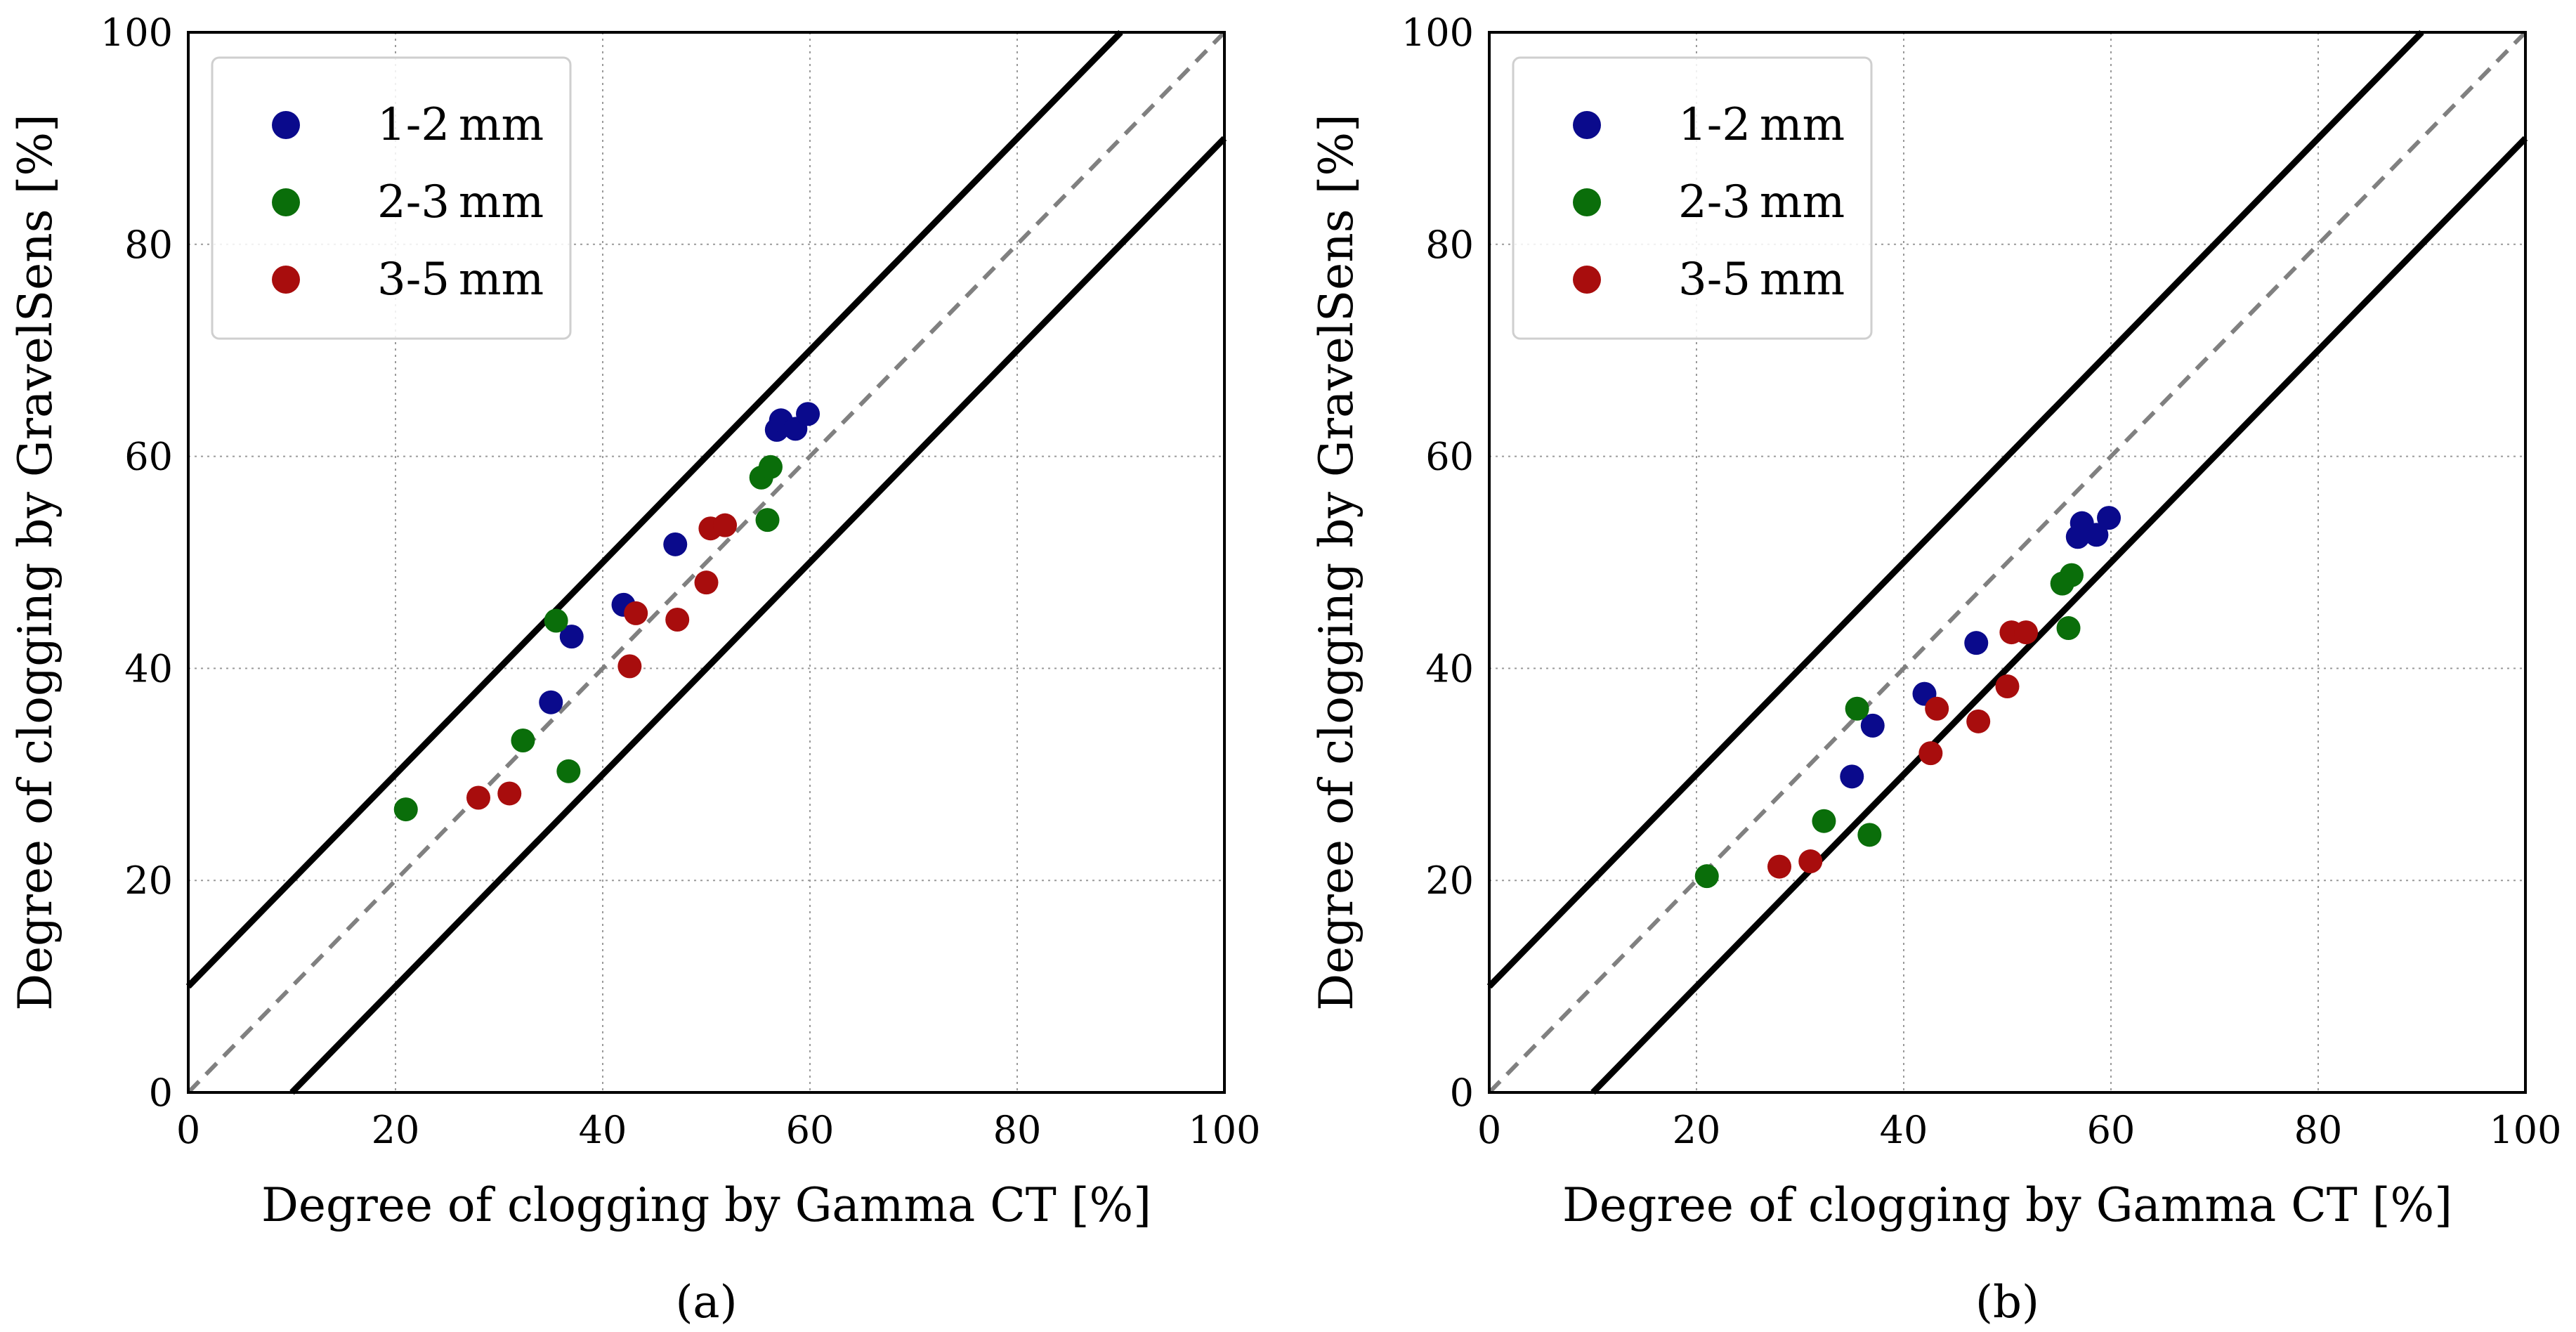 The width and height of the screenshot is (2576, 1332). Describe the element at coordinates (1930, 753) in the screenshot. I see `data-point-s2-2-b` at that location.